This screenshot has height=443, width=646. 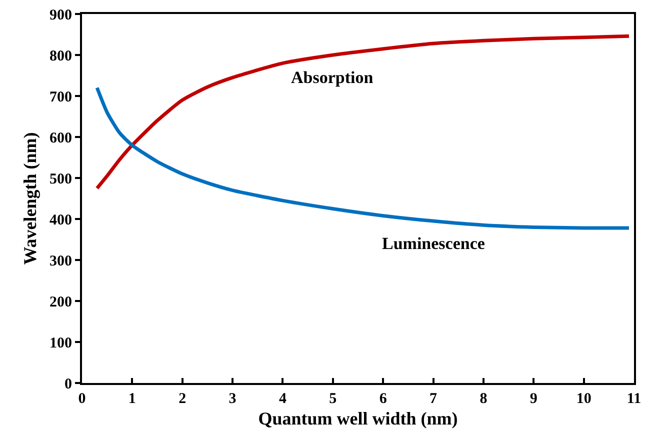 What do you see at coordinates (333, 399) in the screenshot?
I see `x-tick-label: 5` at bounding box center [333, 399].